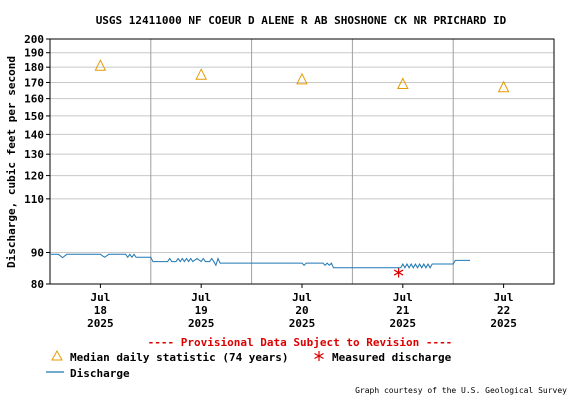 Image resolution: width=576 pixels, height=400 pixels. Describe the element at coordinates (37, 284) in the screenshot. I see `y-tick-label-80: 80` at that location.